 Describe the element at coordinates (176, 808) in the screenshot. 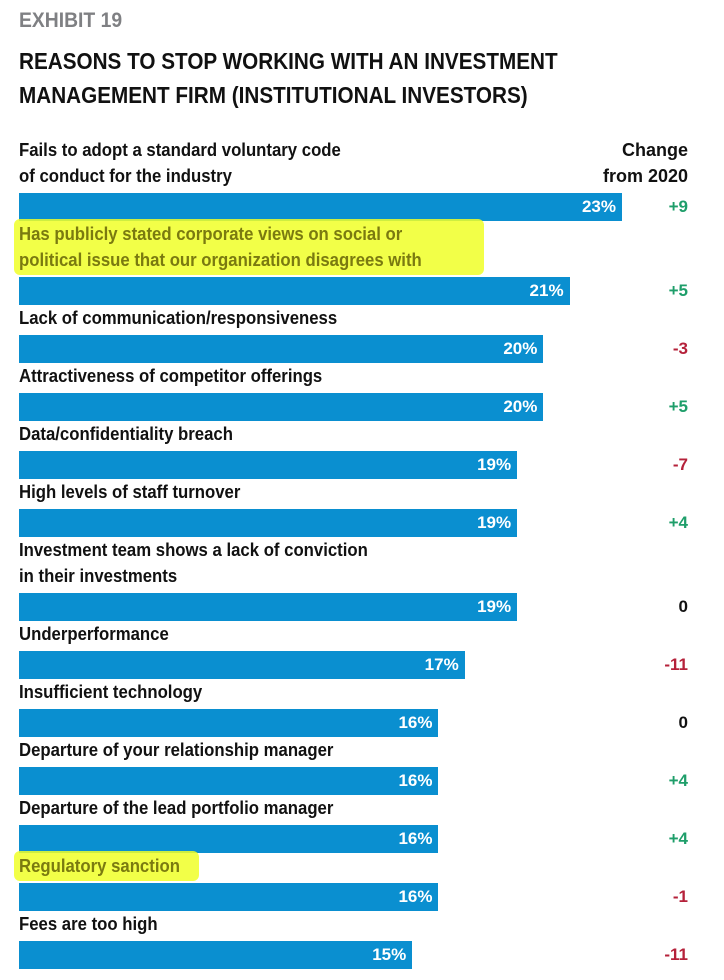

I see `category-label: Departure of the lead portfolio manager` at that location.